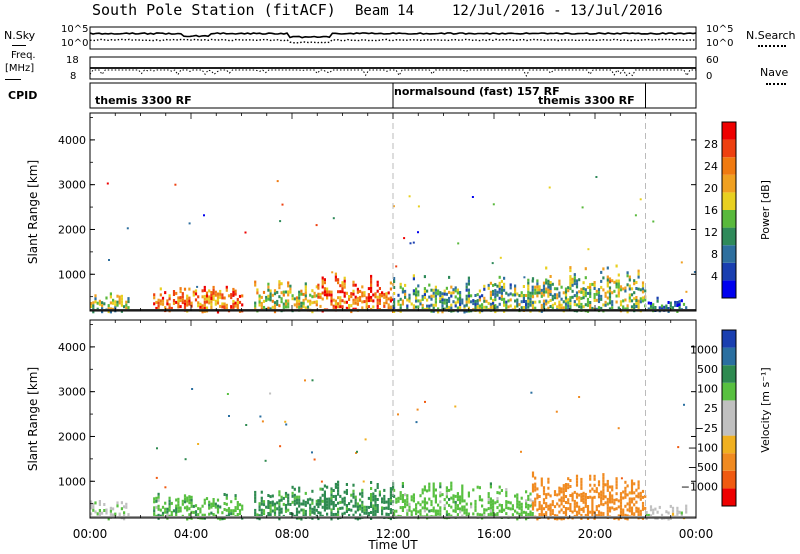 Image resolution: width=800 pixels, height=554 pixels. Describe the element at coordinates (416, 422) in the screenshot. I see `scatter-echo-point` at that location.